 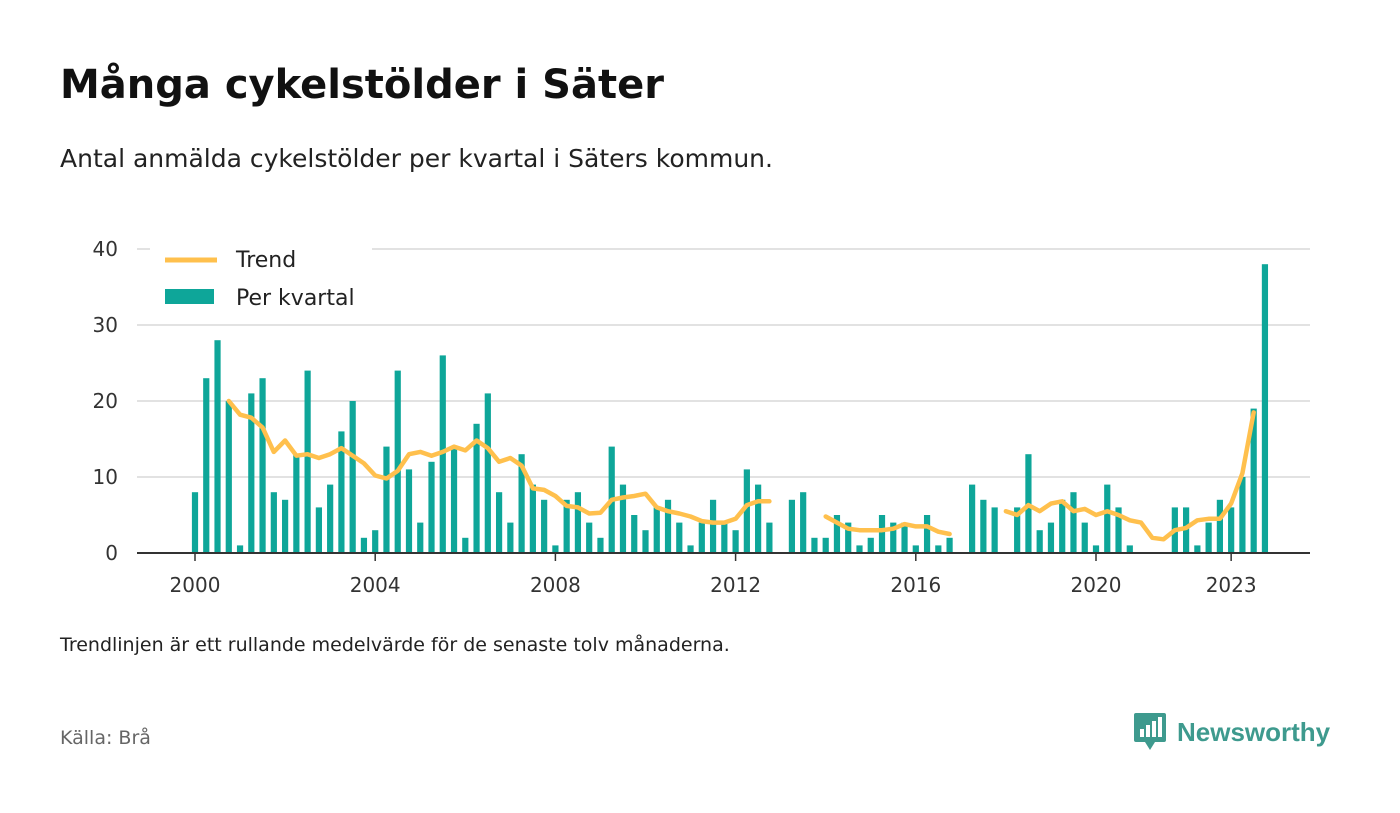 I want to click on source-credit: Källa: Brå, so click(x=105, y=738).